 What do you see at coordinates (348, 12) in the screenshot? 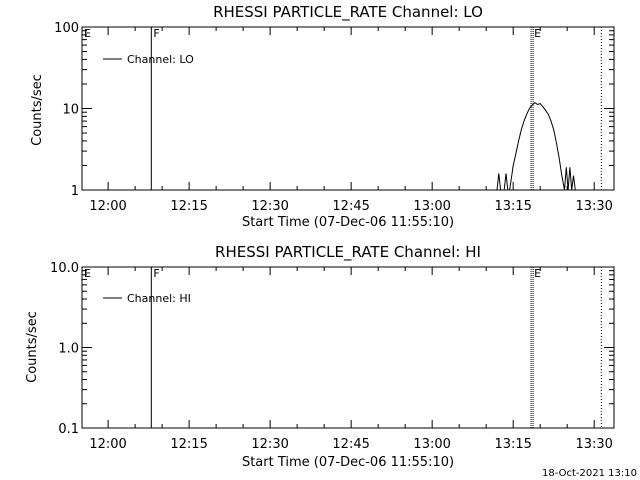
I see `chart-title: RHESSI PARTICLE_RATE Channel: LO` at bounding box center [348, 12].